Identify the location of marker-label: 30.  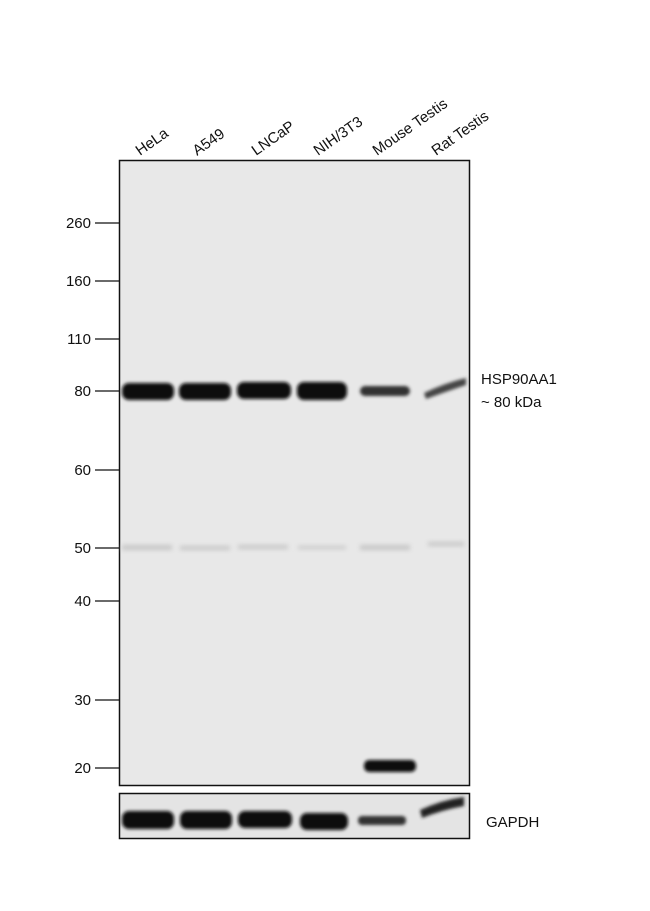
(82, 700).